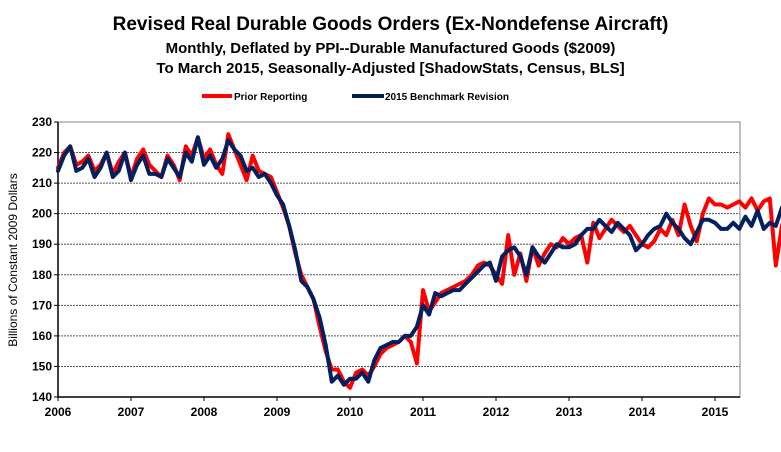  I want to click on legend-label-benchmark: 2015 Benchmark Revision, so click(447, 97).